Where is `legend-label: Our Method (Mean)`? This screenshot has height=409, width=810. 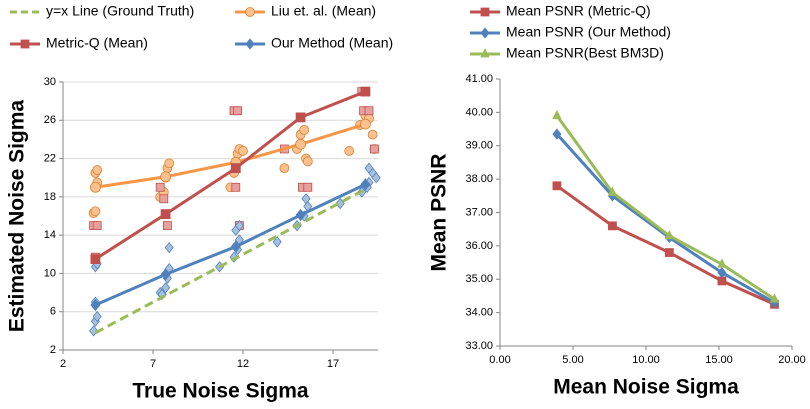
legend-label: Our Method (Mean) is located at coordinates (332, 43).